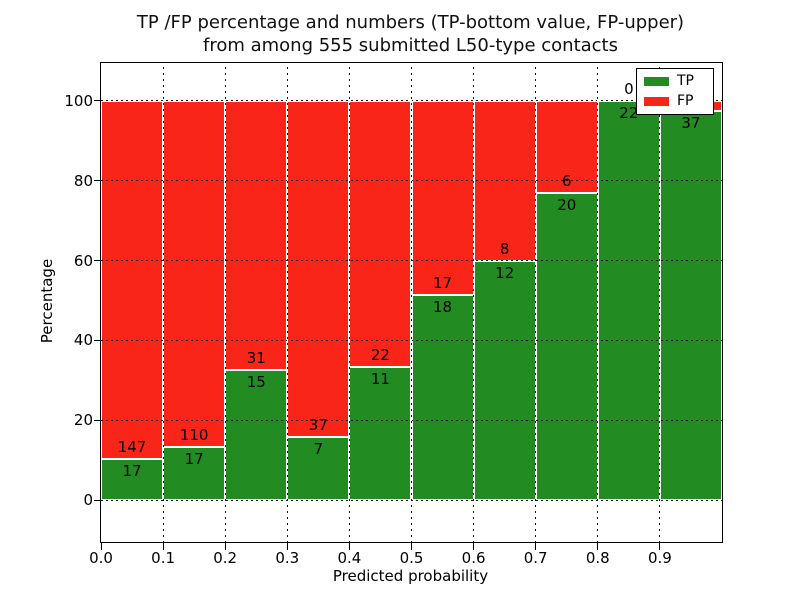 This screenshot has width=800, height=600. I want to click on tp-count-label: 37, so click(691, 123).